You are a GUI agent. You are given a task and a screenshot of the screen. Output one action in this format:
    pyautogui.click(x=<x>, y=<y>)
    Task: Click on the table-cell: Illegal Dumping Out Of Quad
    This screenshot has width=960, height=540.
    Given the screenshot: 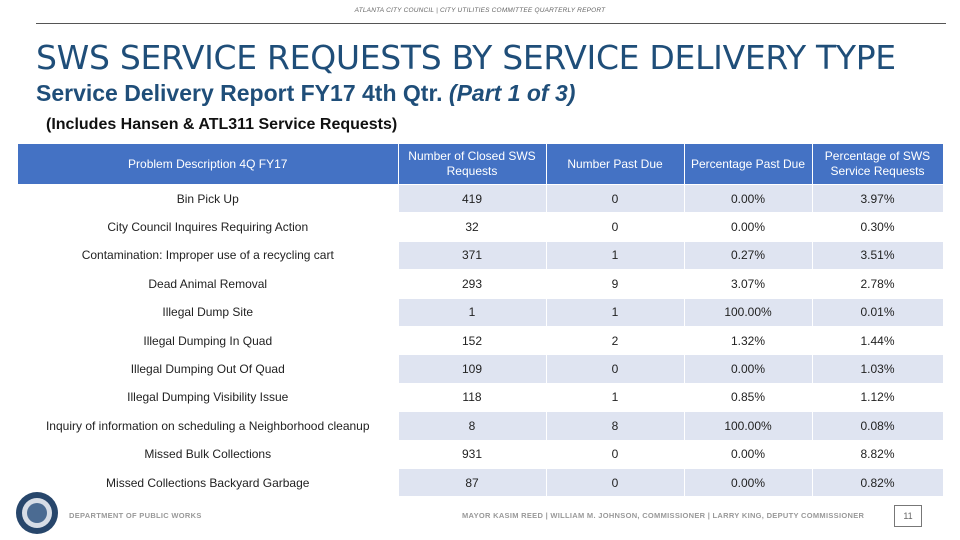 What is the action you would take?
    pyautogui.click(x=208, y=369)
    